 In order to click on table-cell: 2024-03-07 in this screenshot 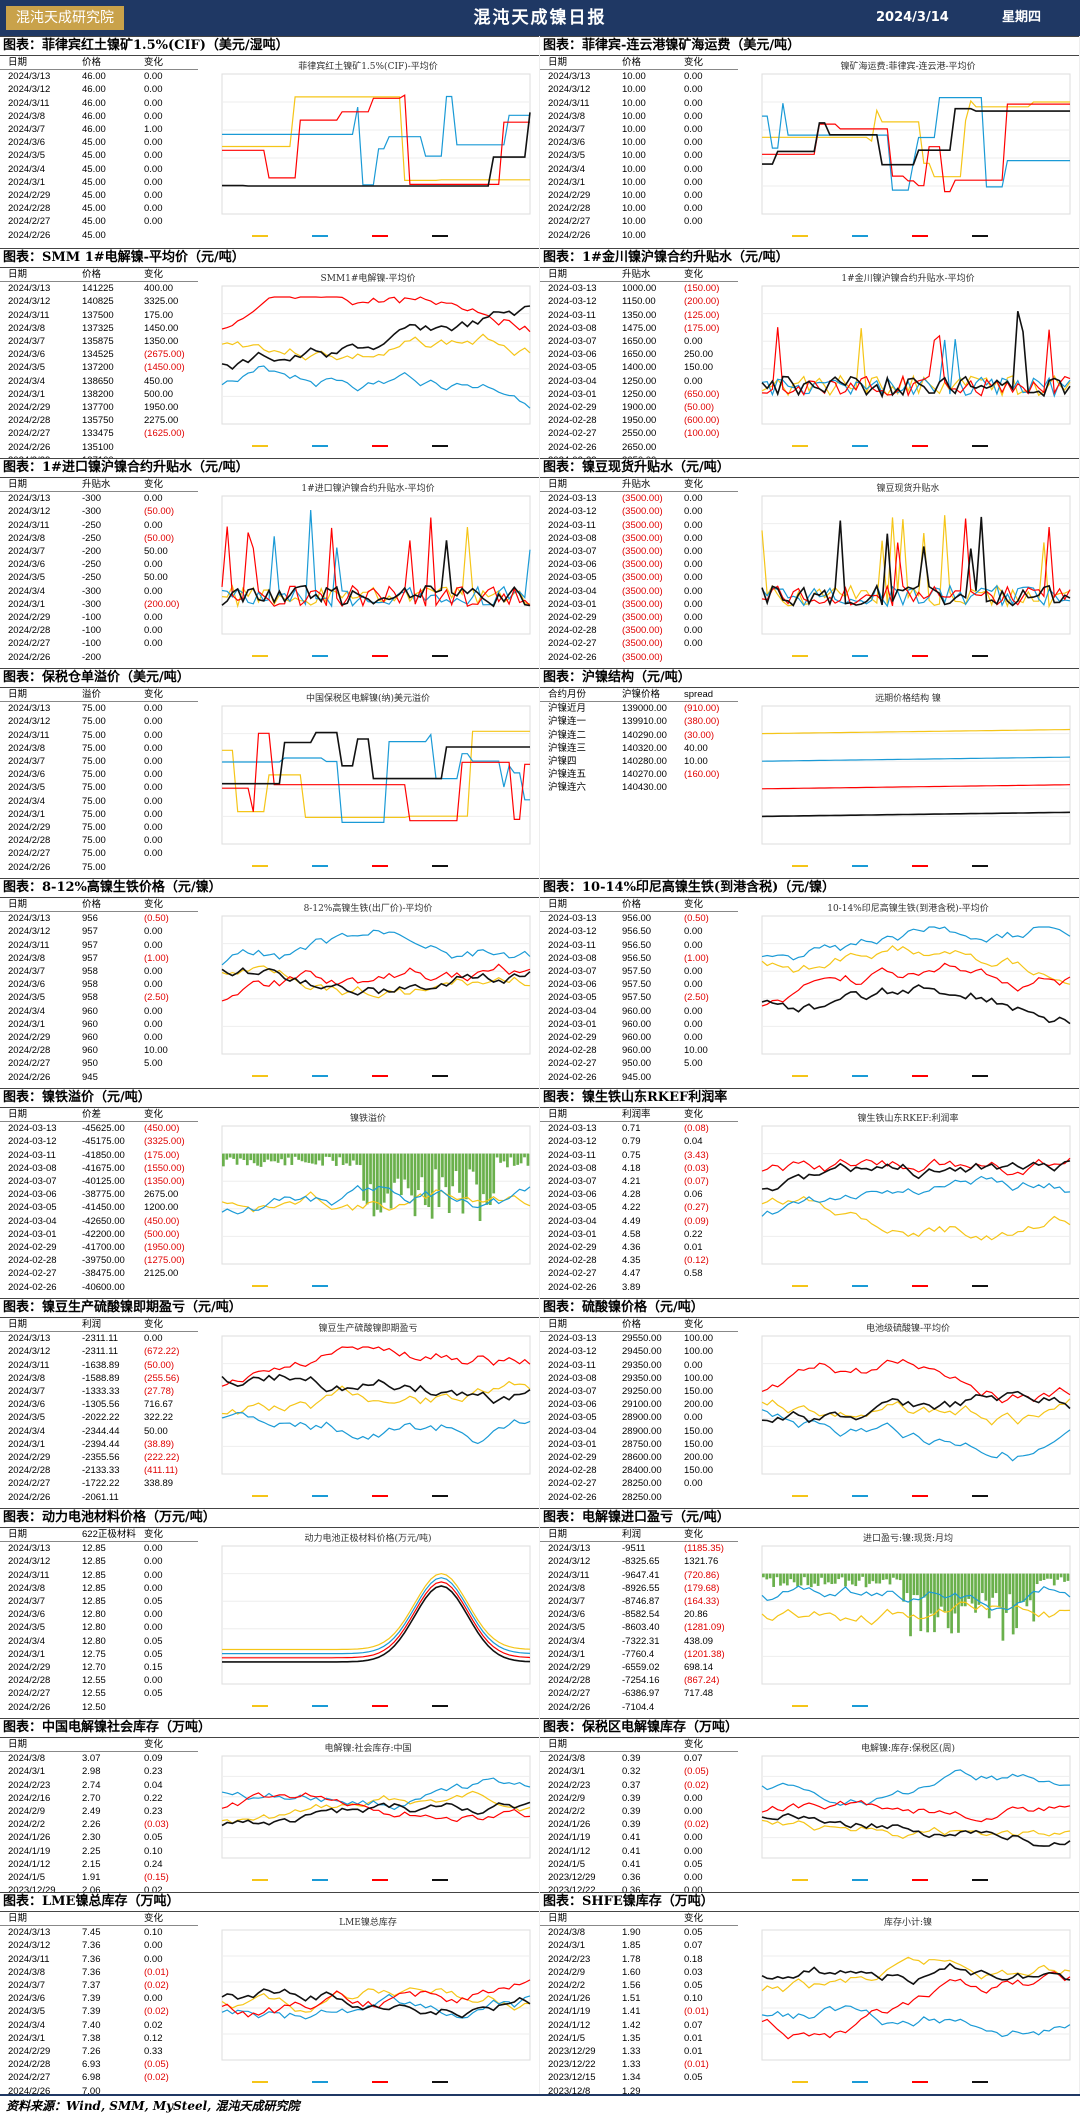, I will do `click(572, 342)`.